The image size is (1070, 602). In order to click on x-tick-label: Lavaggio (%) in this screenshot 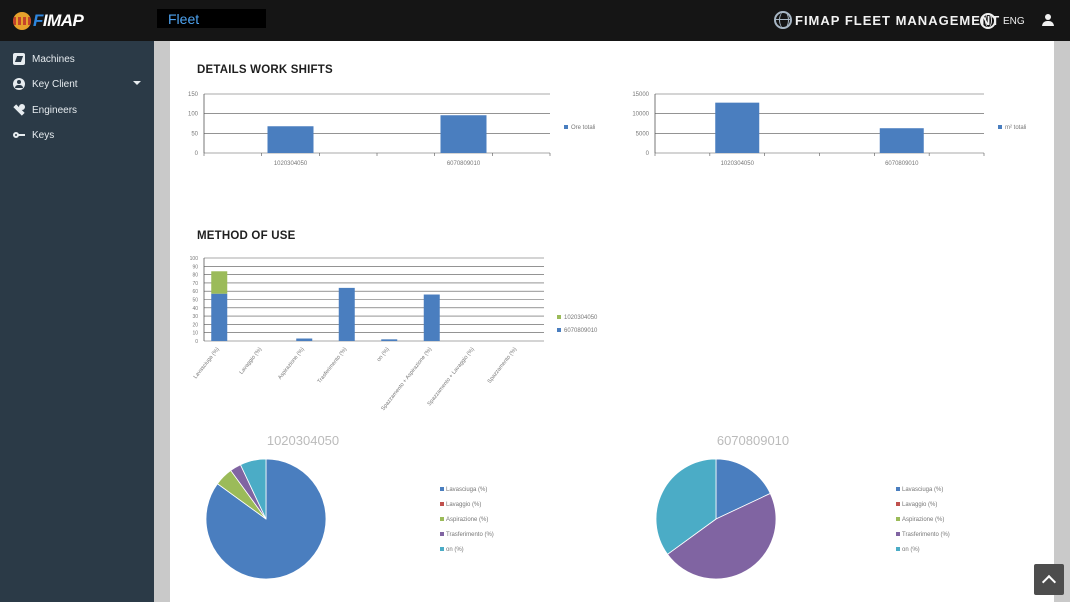, I will do `click(251, 360)`.